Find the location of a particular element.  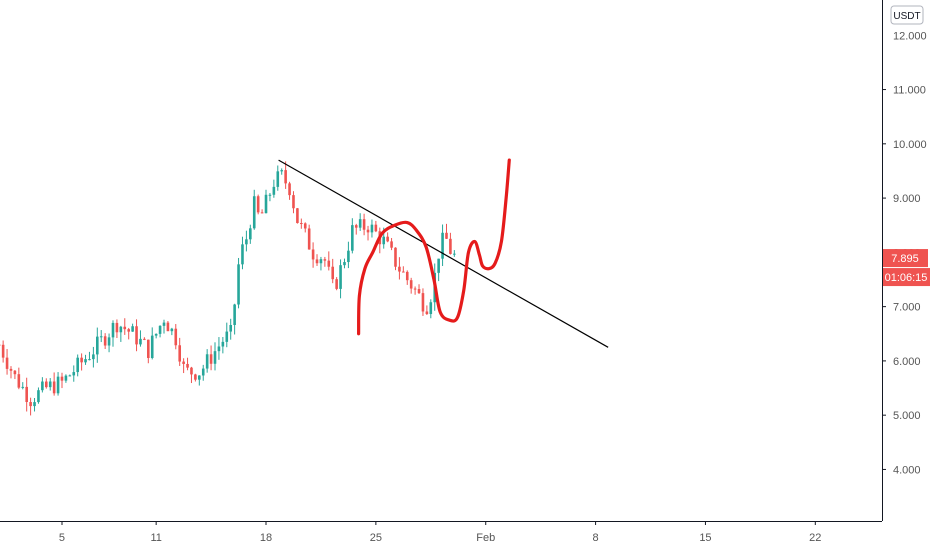

x-tick-label: 25 is located at coordinates (376, 538).